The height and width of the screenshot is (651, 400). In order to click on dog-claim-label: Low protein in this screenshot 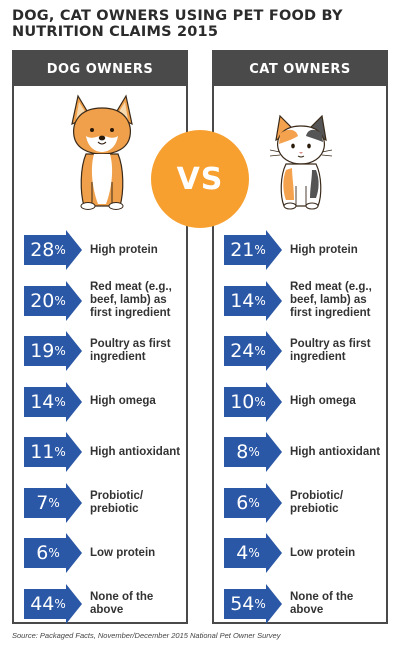, I will do `click(123, 552)`.